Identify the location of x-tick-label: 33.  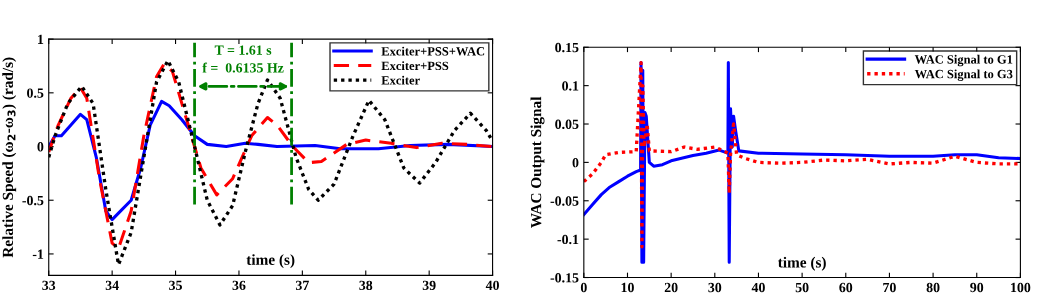
(49, 285).